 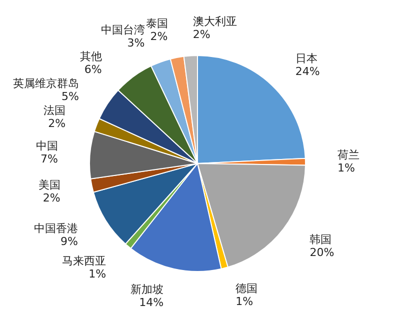 What do you see at coordinates (70, 97) in the screenshot?
I see `data-label: 5%` at bounding box center [70, 97].